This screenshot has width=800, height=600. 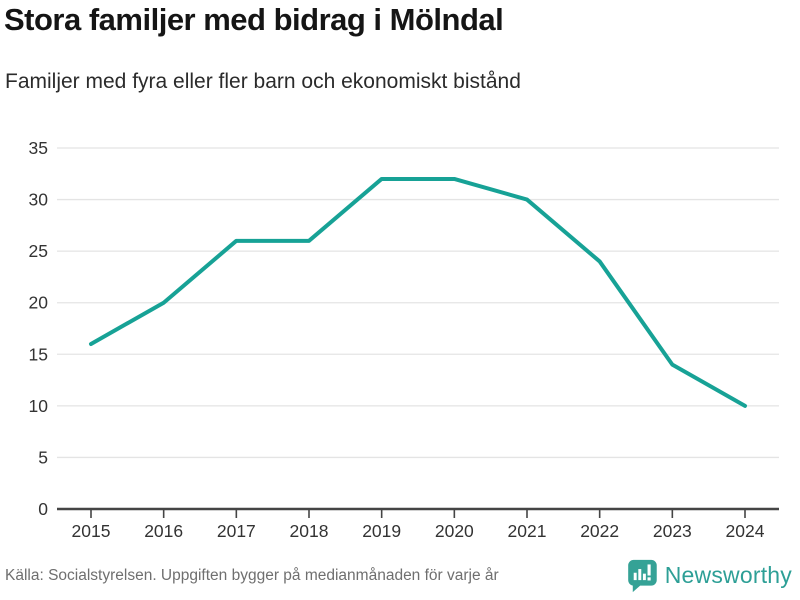 What do you see at coordinates (163, 531) in the screenshot?
I see `x-tick-label: 2016` at bounding box center [163, 531].